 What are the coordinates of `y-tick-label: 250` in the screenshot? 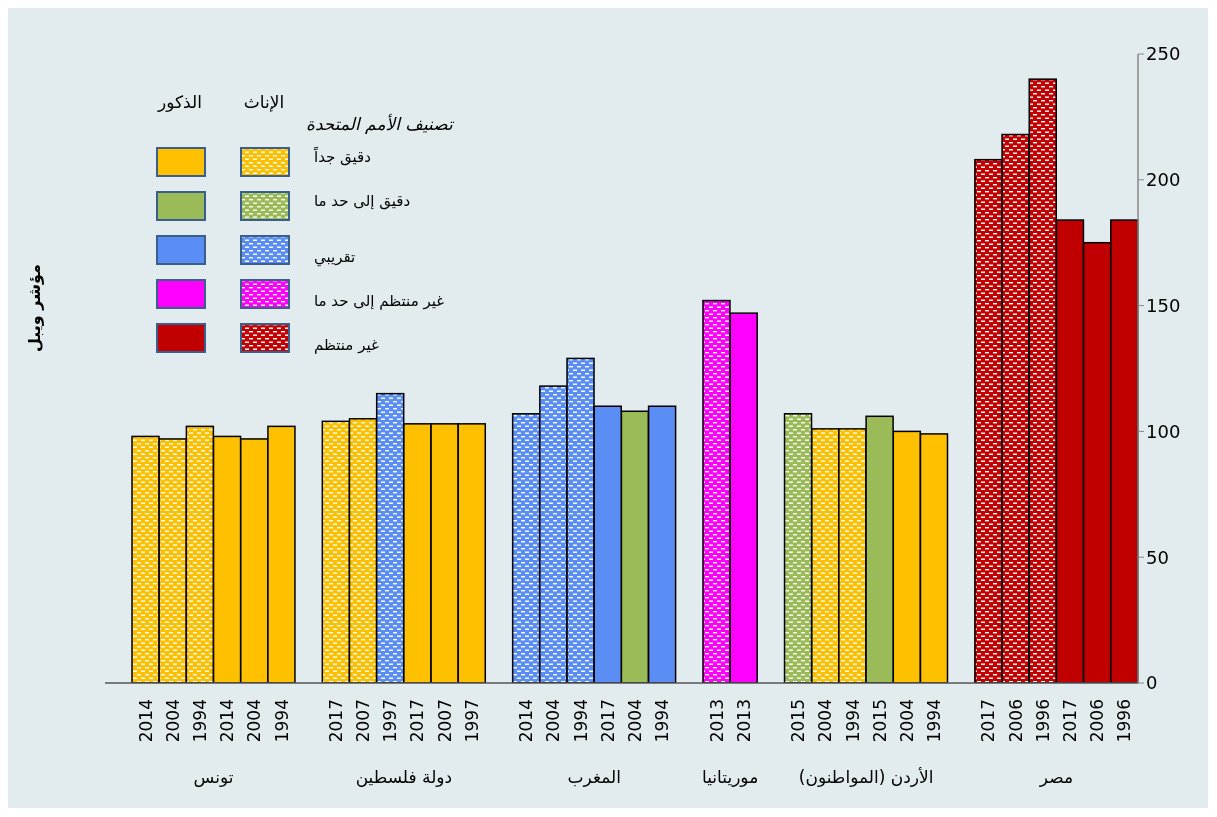 It's located at (1163, 54).